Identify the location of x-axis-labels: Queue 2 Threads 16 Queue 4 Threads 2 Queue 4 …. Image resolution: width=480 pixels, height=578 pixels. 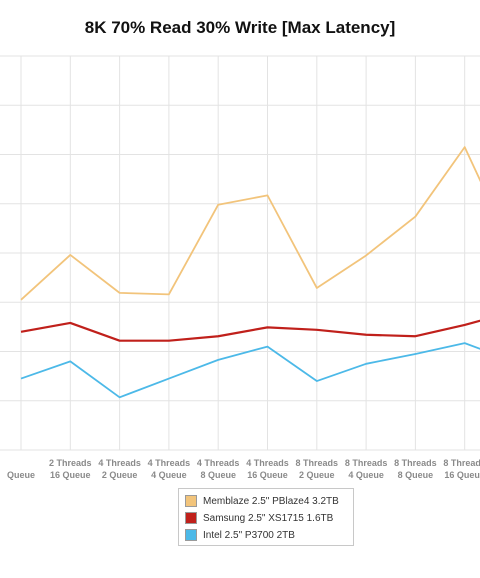
(243, 469).